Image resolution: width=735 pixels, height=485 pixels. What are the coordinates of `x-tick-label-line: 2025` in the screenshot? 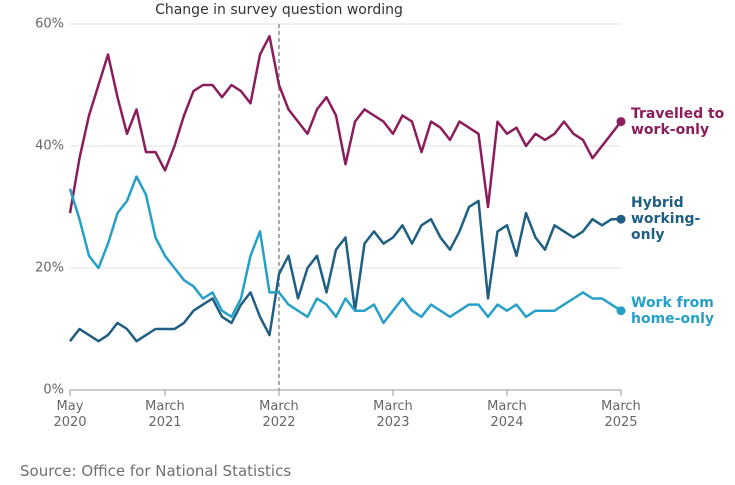 It's located at (620, 422).